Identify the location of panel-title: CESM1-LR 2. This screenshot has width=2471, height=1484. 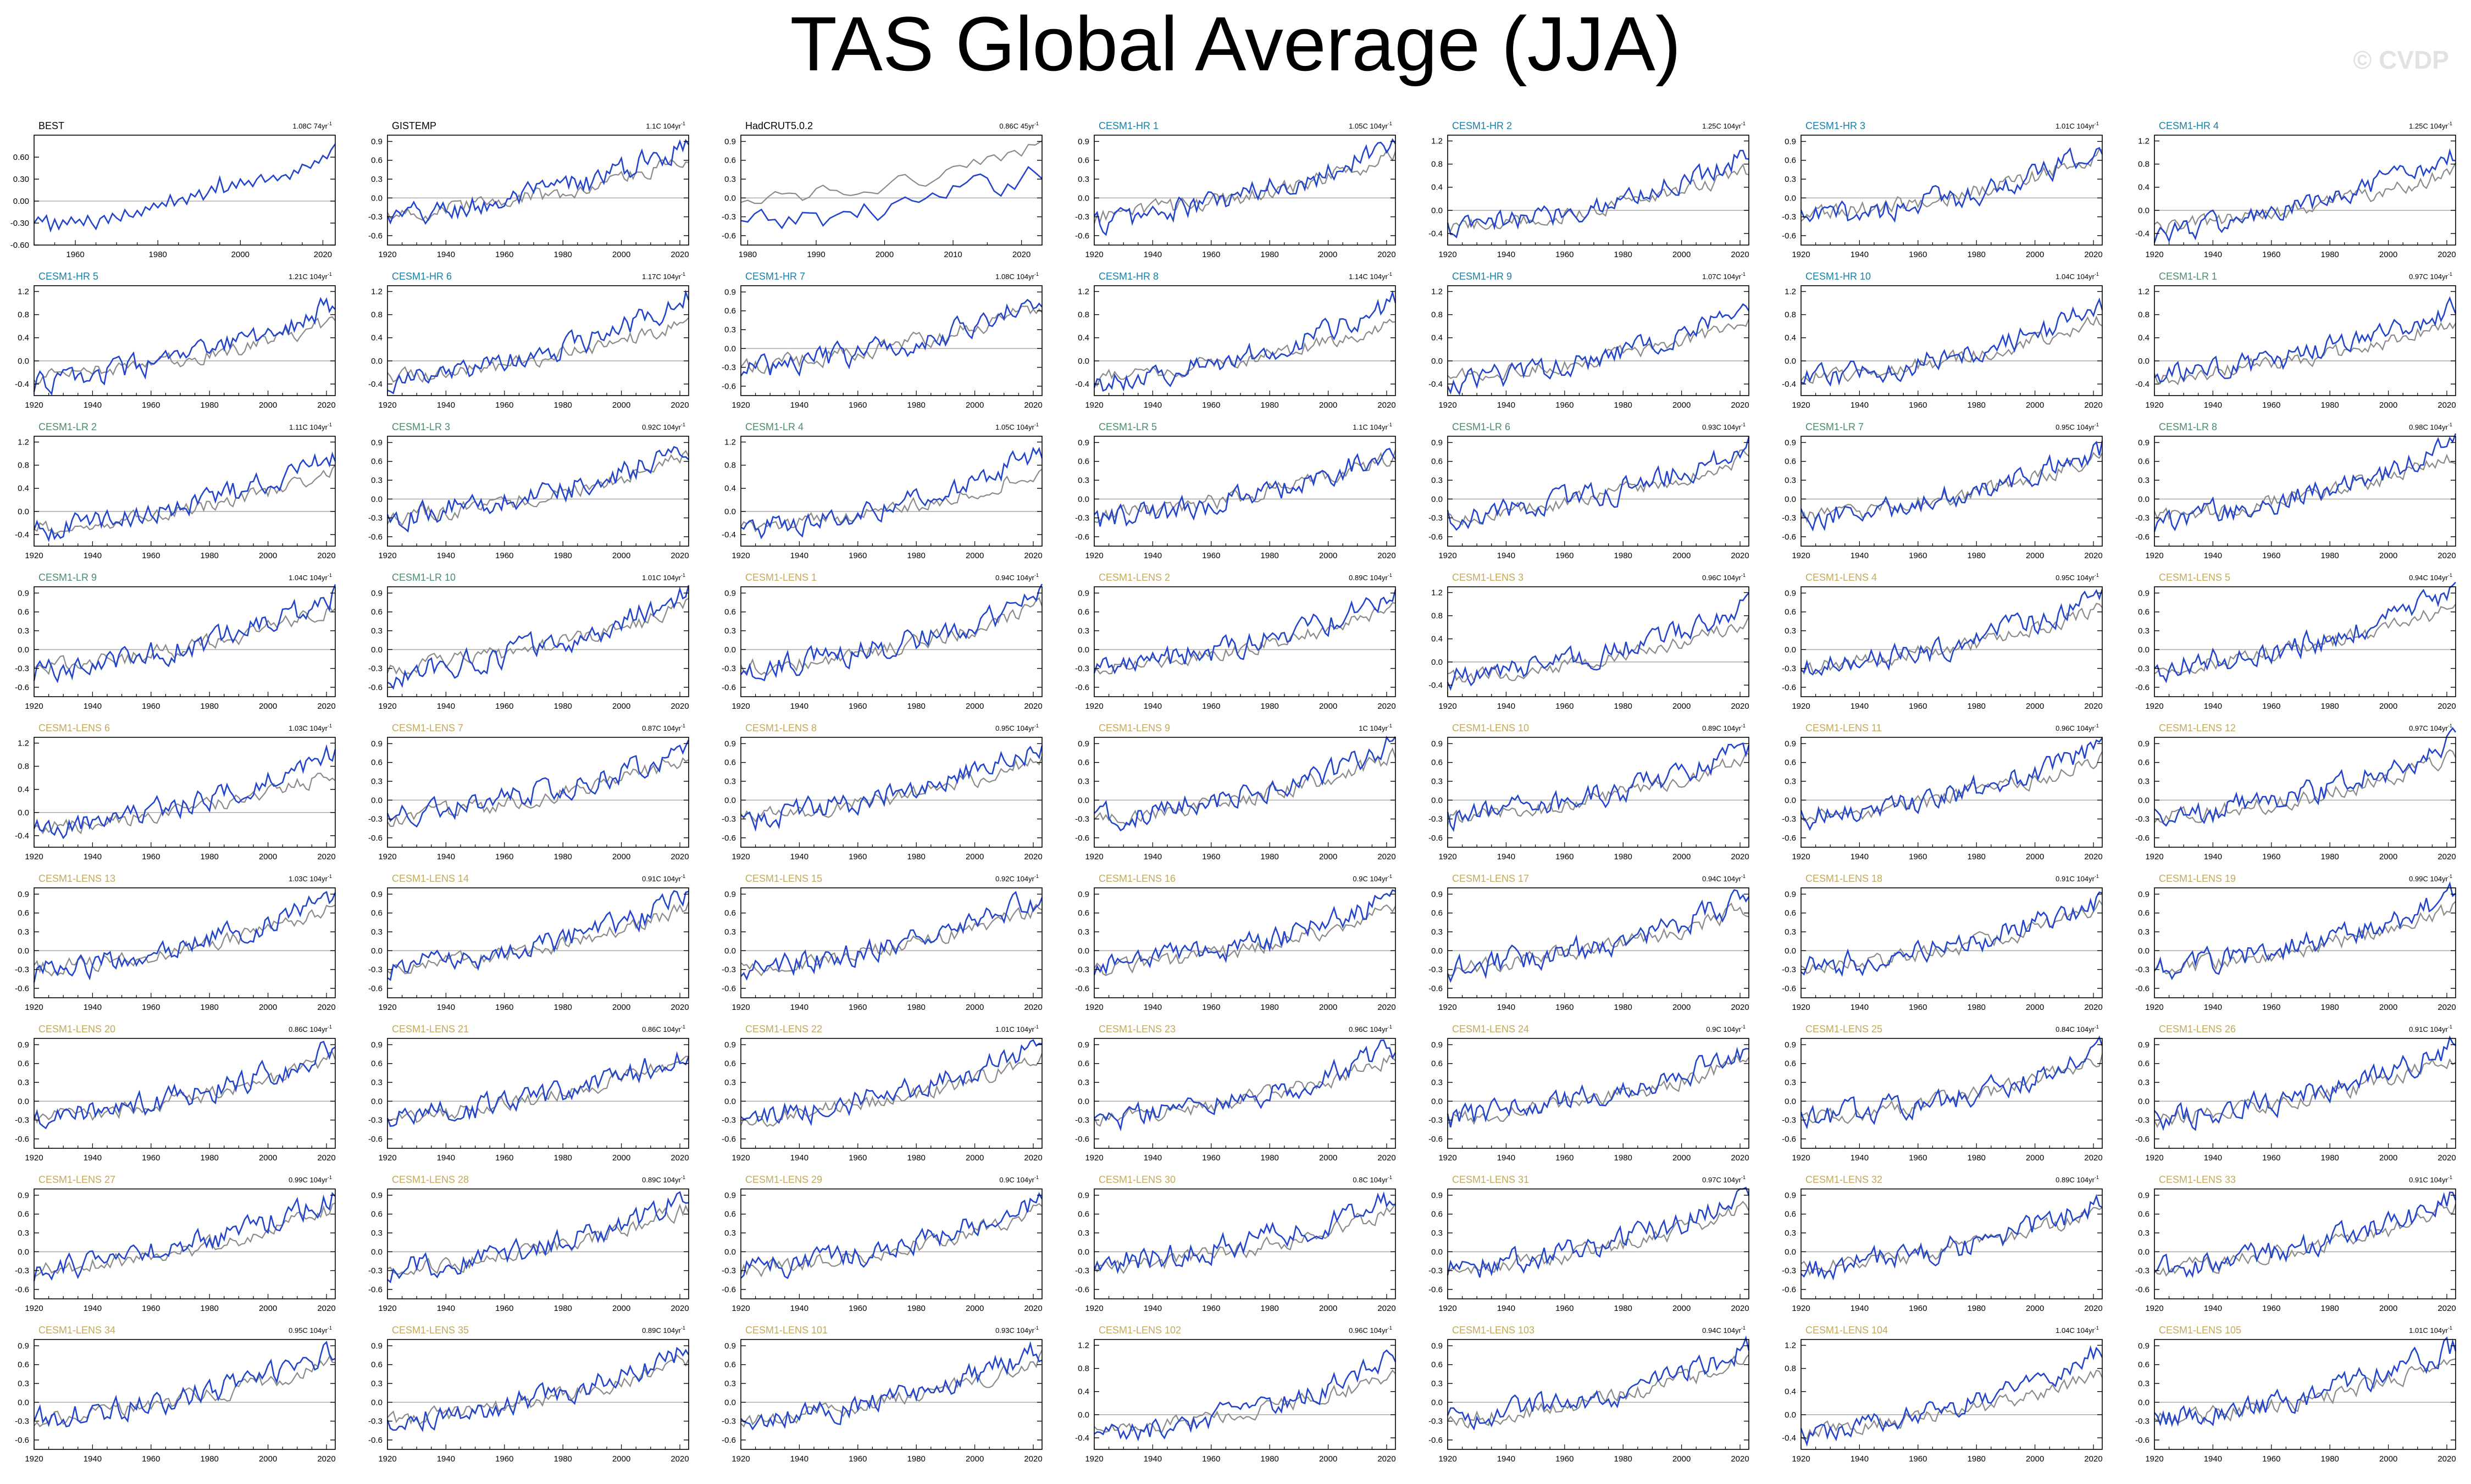
(68, 426).